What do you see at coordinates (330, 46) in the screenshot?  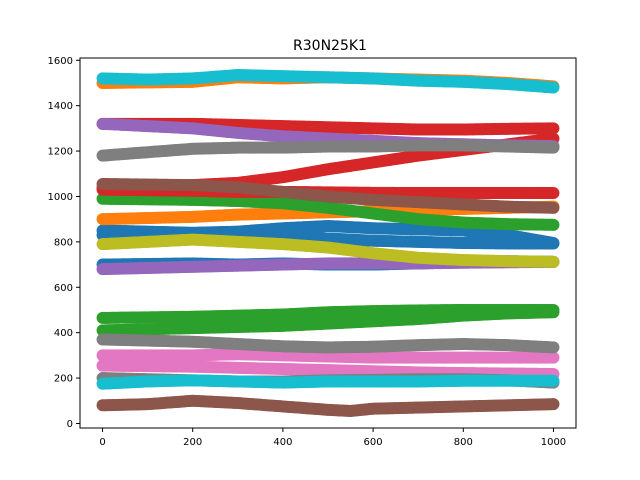 I see `chart-title: R30N25K1` at bounding box center [330, 46].